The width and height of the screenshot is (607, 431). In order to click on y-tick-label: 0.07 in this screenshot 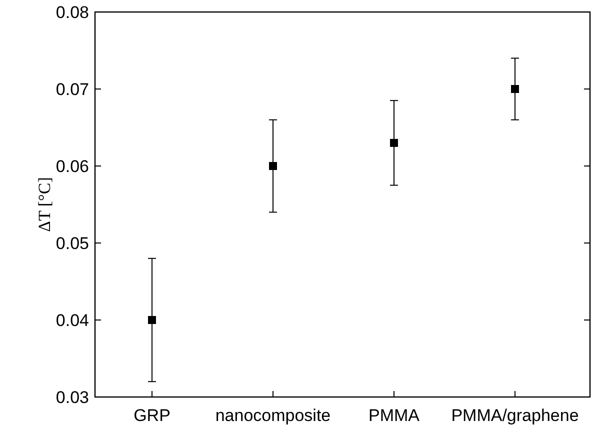, I will do `click(72, 89)`.